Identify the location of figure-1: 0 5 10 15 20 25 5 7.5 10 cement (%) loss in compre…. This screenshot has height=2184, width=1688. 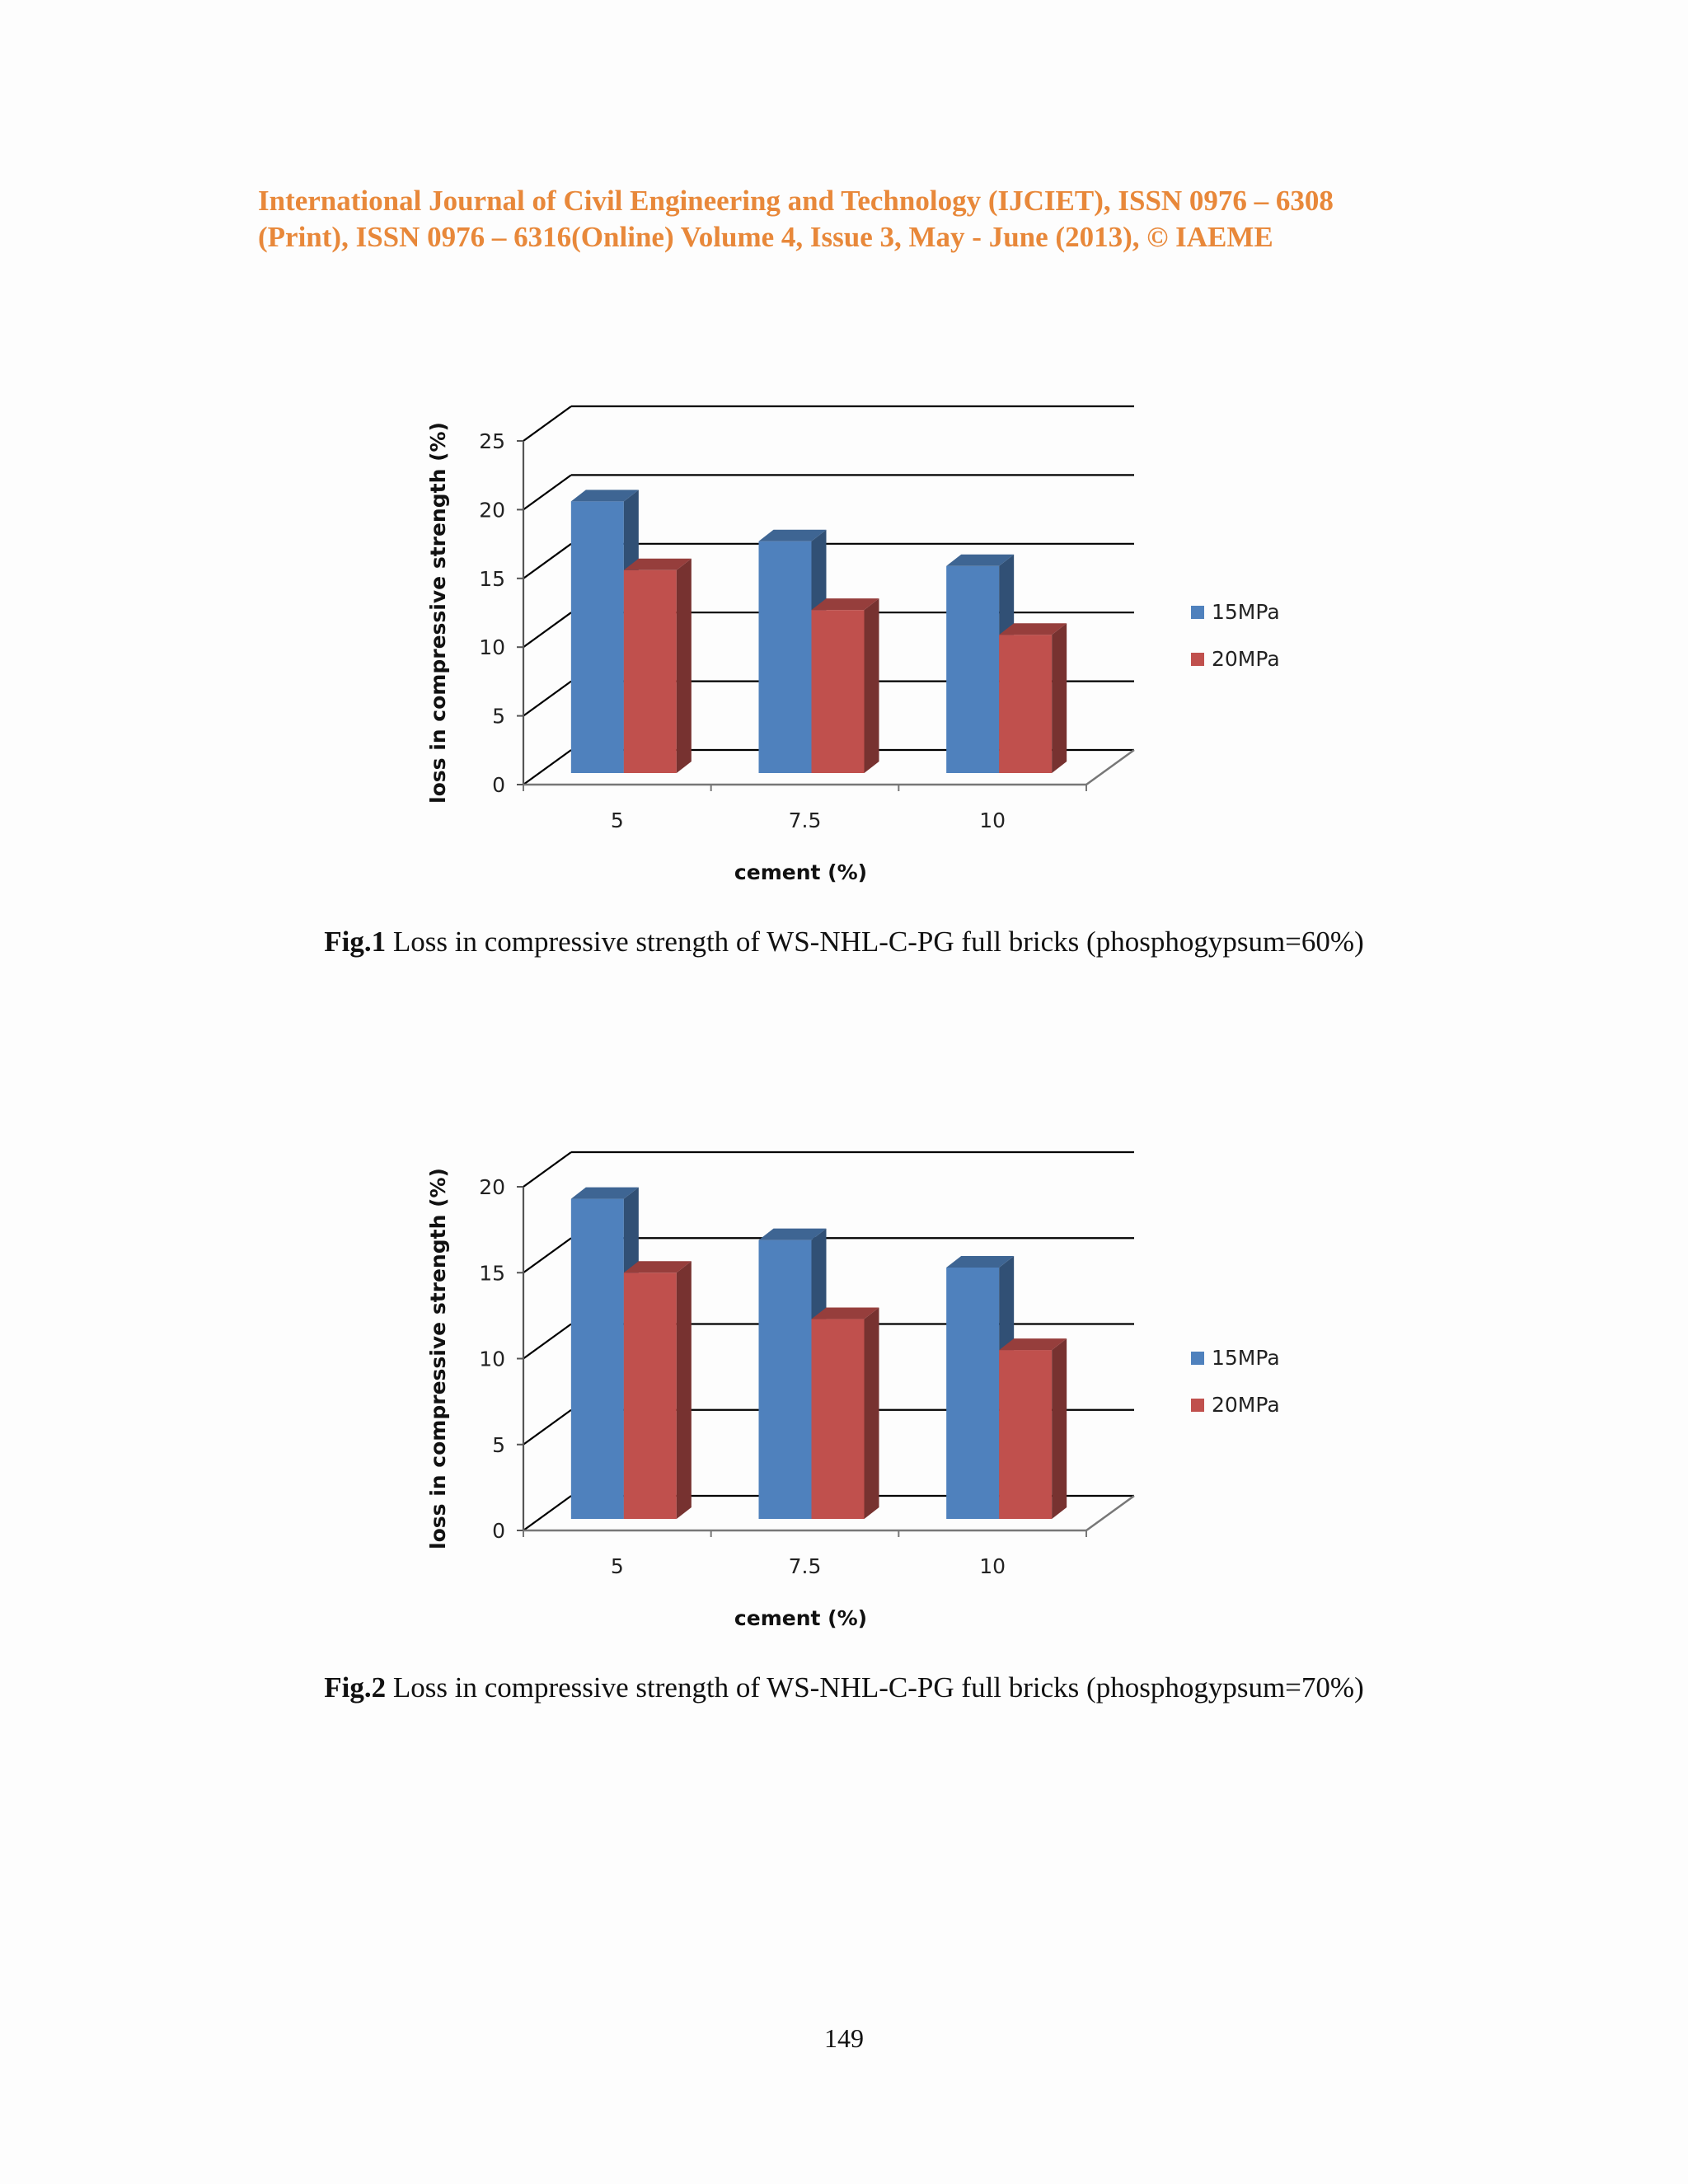
(874, 634).